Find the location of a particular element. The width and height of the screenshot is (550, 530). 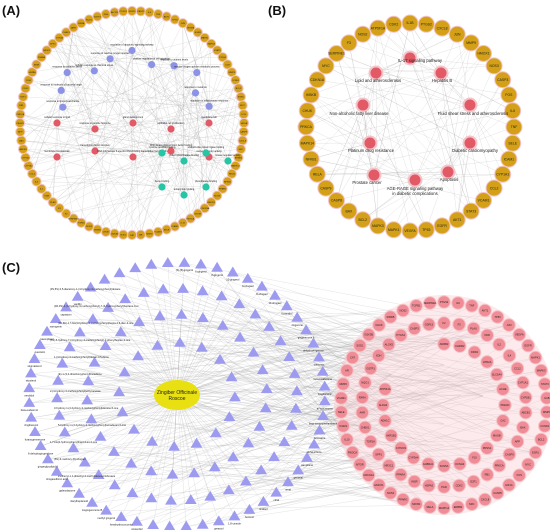

compound-label: curcumin is located at coordinates (319, 365).